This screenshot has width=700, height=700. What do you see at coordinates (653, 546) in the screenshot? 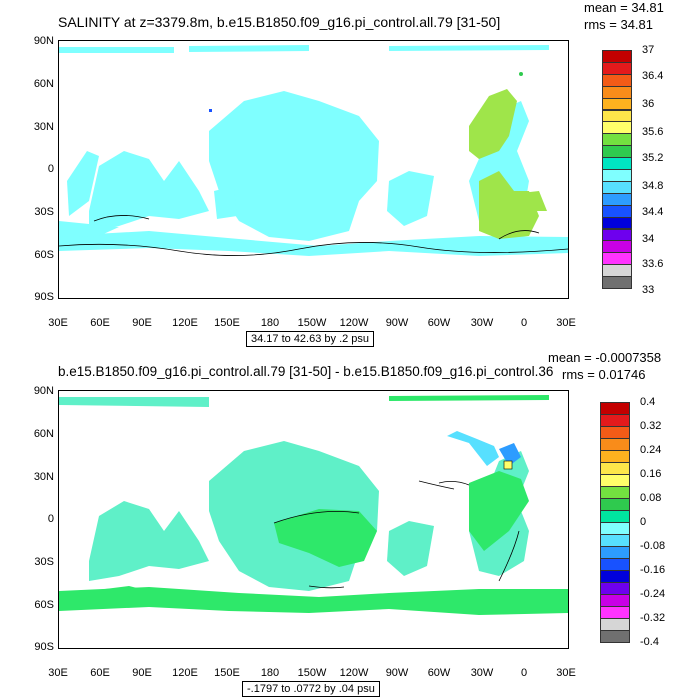
I see `colorbar-label: -0.08` at bounding box center [653, 546].